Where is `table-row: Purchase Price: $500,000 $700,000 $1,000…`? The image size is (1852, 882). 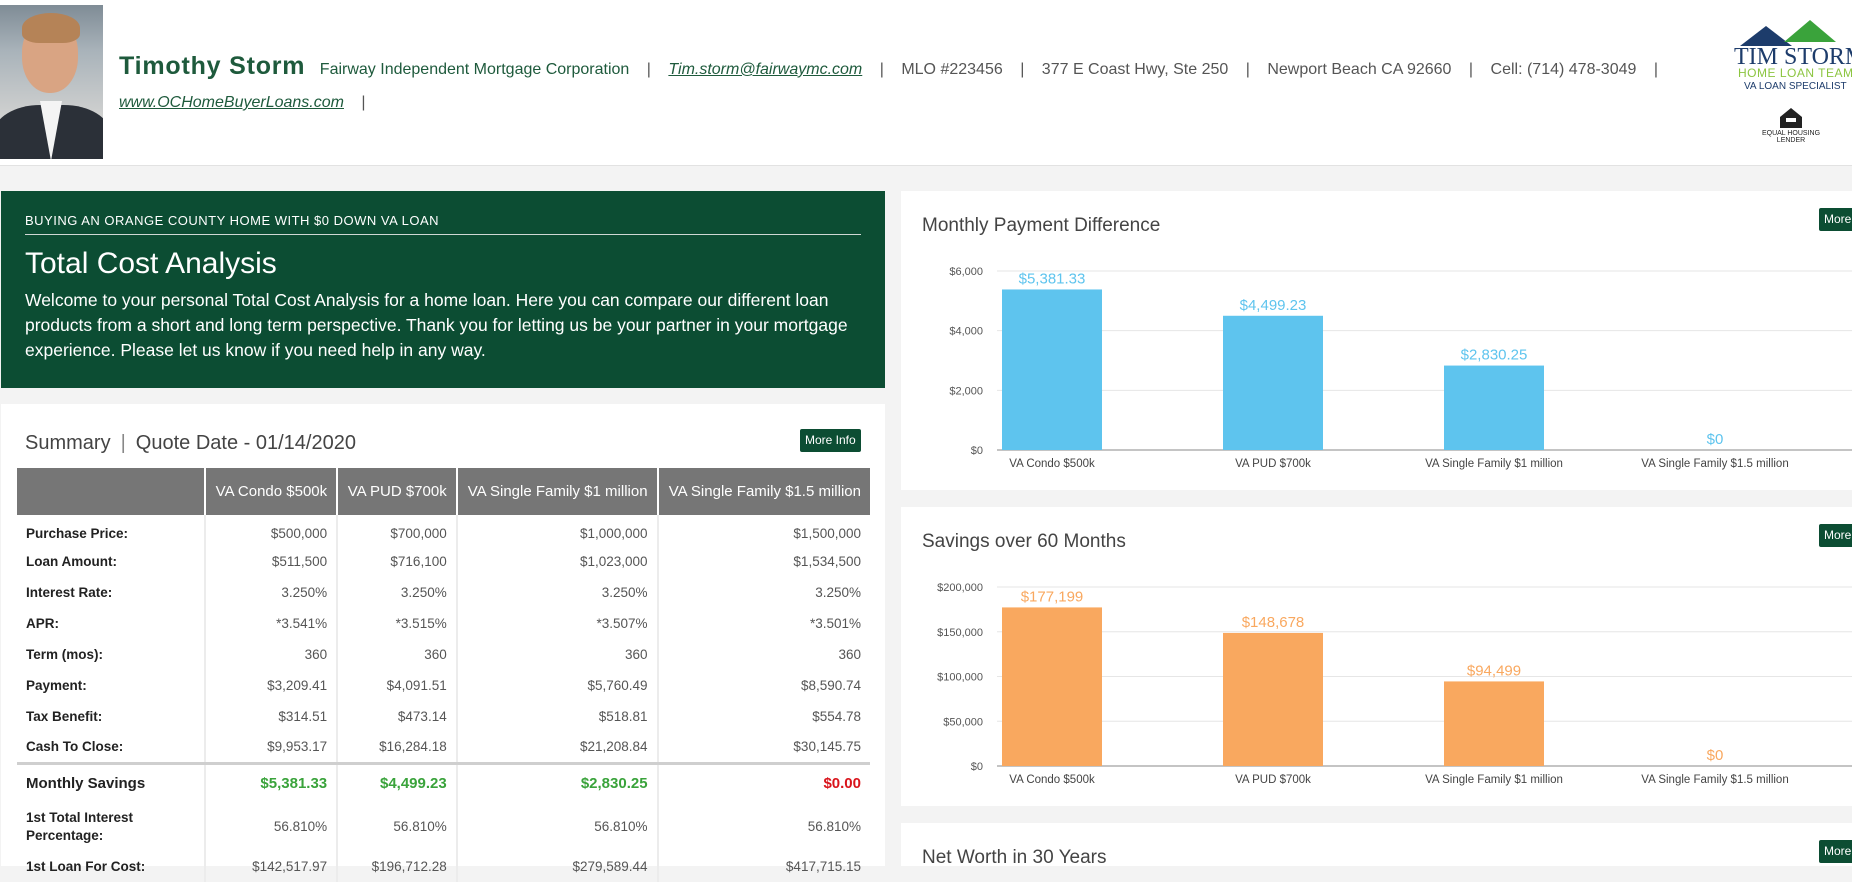 table-row: Purchase Price: $500,000 $700,000 $1,000… is located at coordinates (443, 530).